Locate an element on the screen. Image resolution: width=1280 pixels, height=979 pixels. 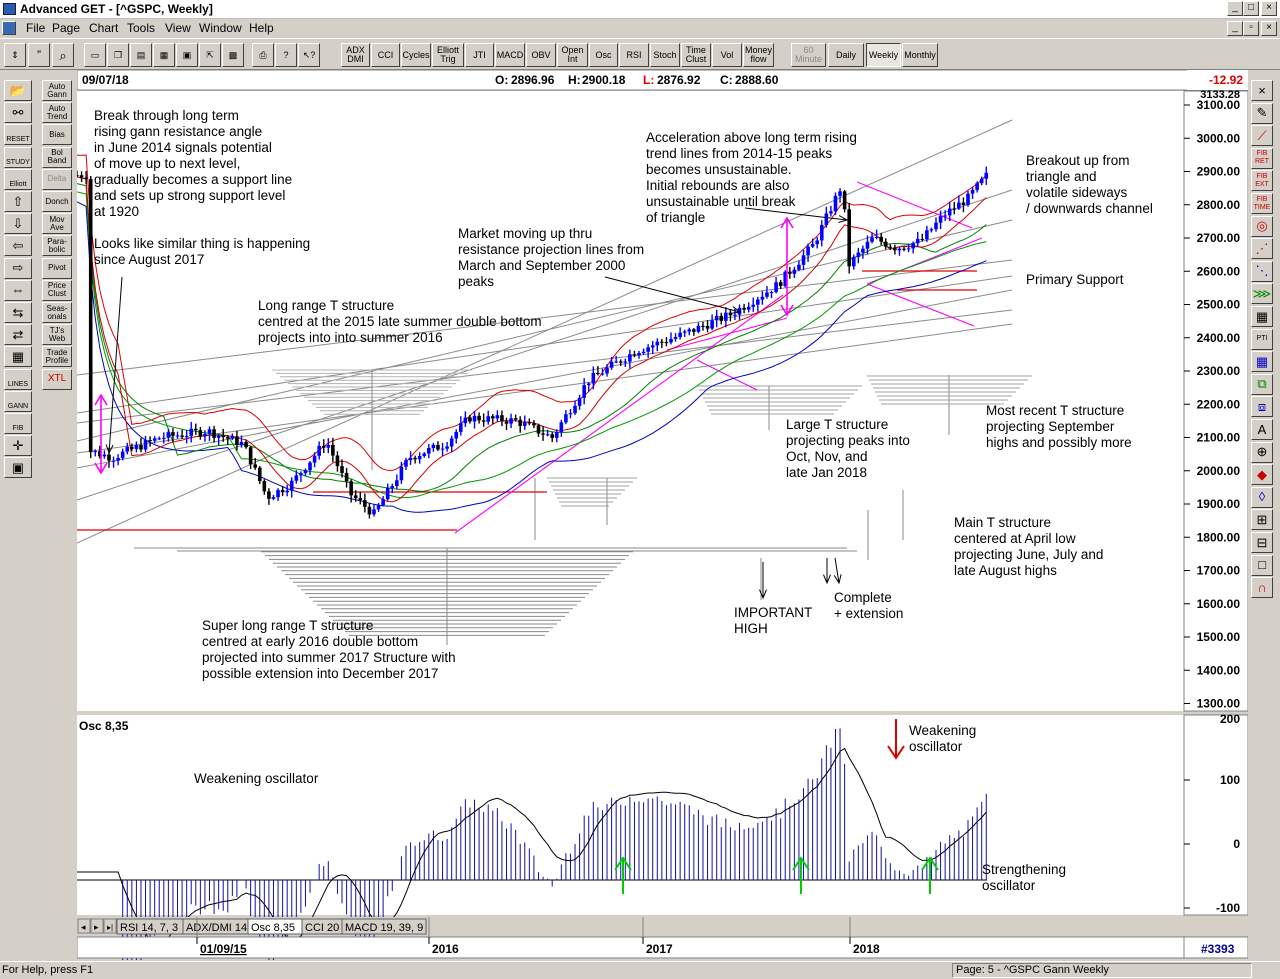
crosshair-icon: ✛ is located at coordinates (18, 446).